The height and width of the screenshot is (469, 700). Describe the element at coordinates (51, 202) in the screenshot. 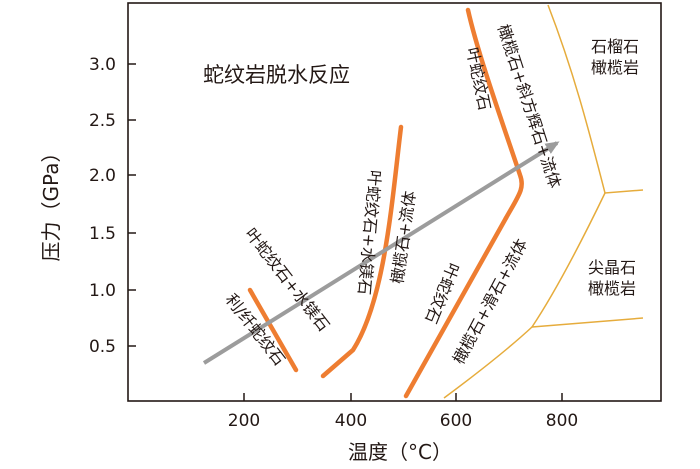

I see `y-axis-title: 压力（GPa）` at that location.